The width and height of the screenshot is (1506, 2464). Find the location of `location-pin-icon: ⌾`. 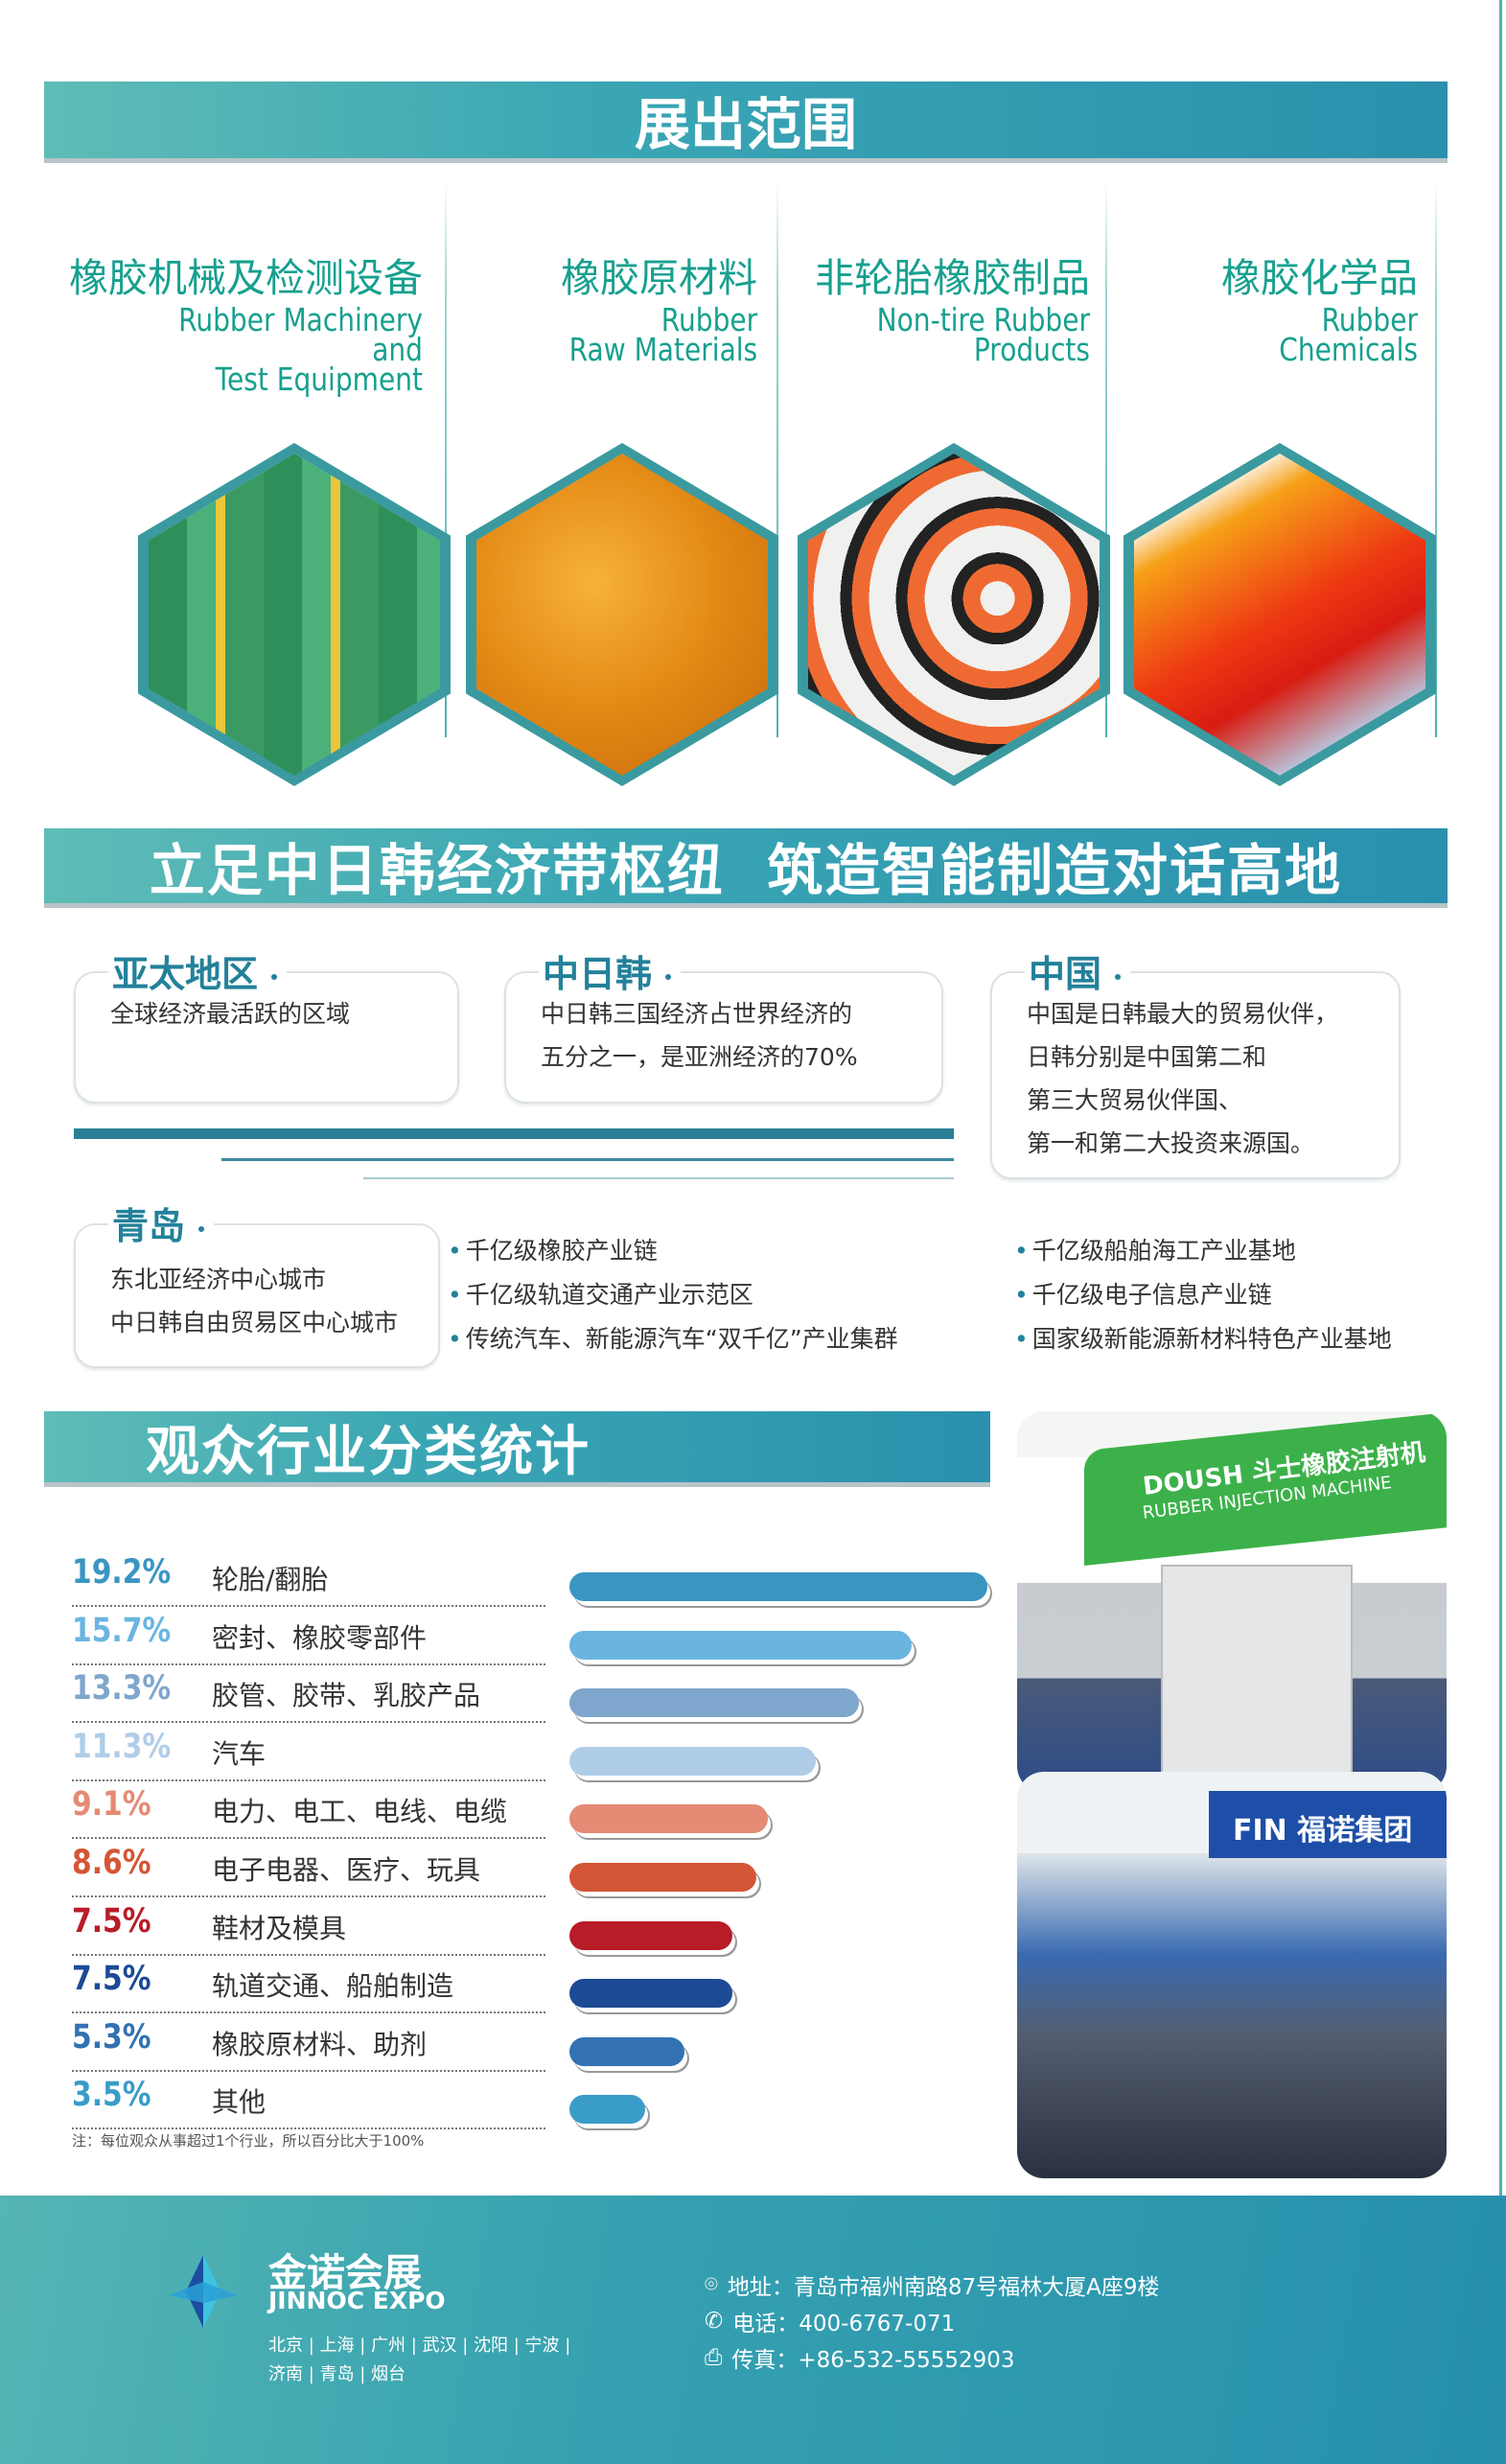

location-pin-icon: ⌾ is located at coordinates (711, 2285).